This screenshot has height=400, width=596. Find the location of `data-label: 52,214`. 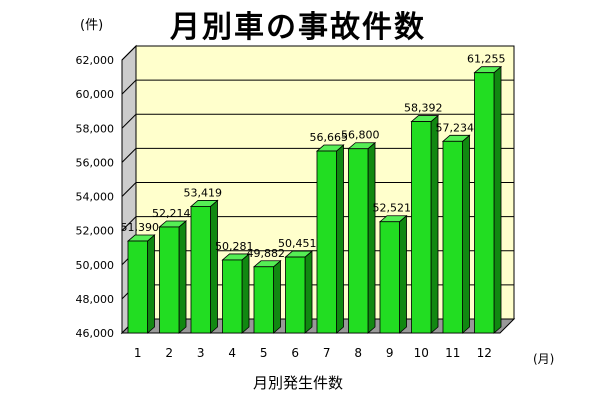

data-label: 52,214 is located at coordinates (171, 213).